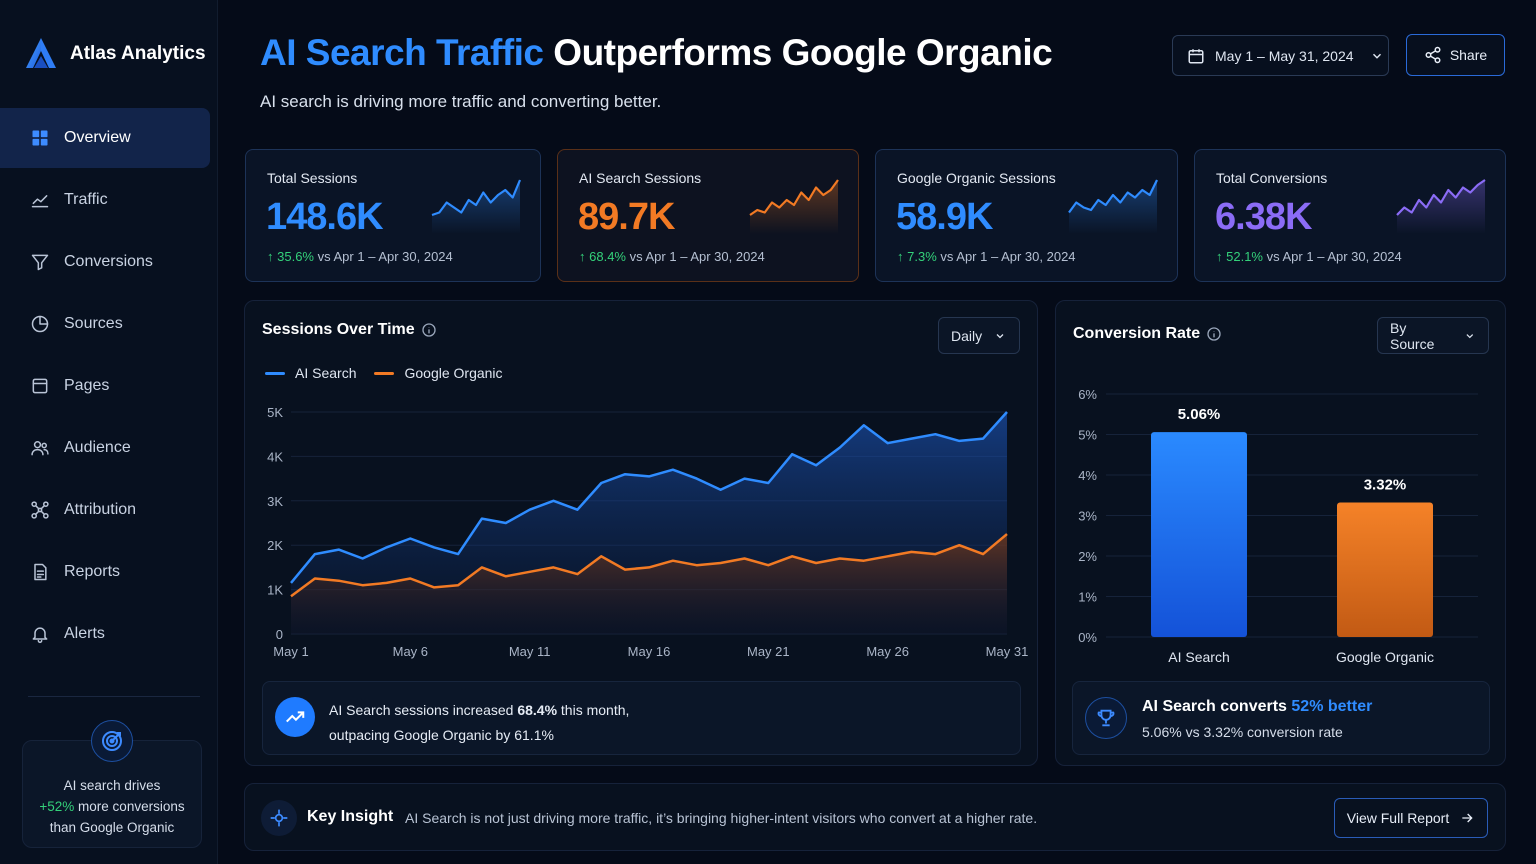  What do you see at coordinates (768, 651) in the screenshot?
I see `x-tick-label: May 21` at bounding box center [768, 651].